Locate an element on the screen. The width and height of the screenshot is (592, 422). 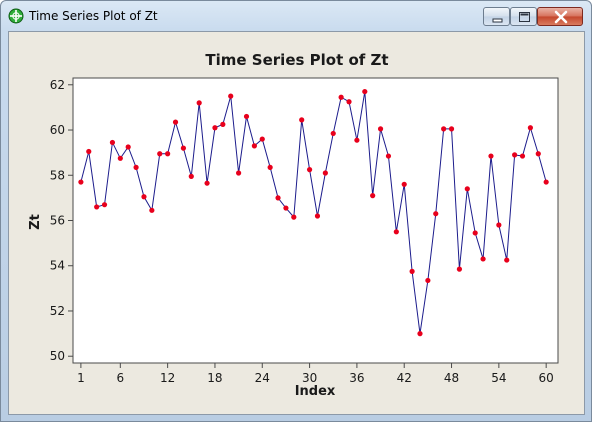
x-tick-label: 18 is located at coordinates (214, 378).